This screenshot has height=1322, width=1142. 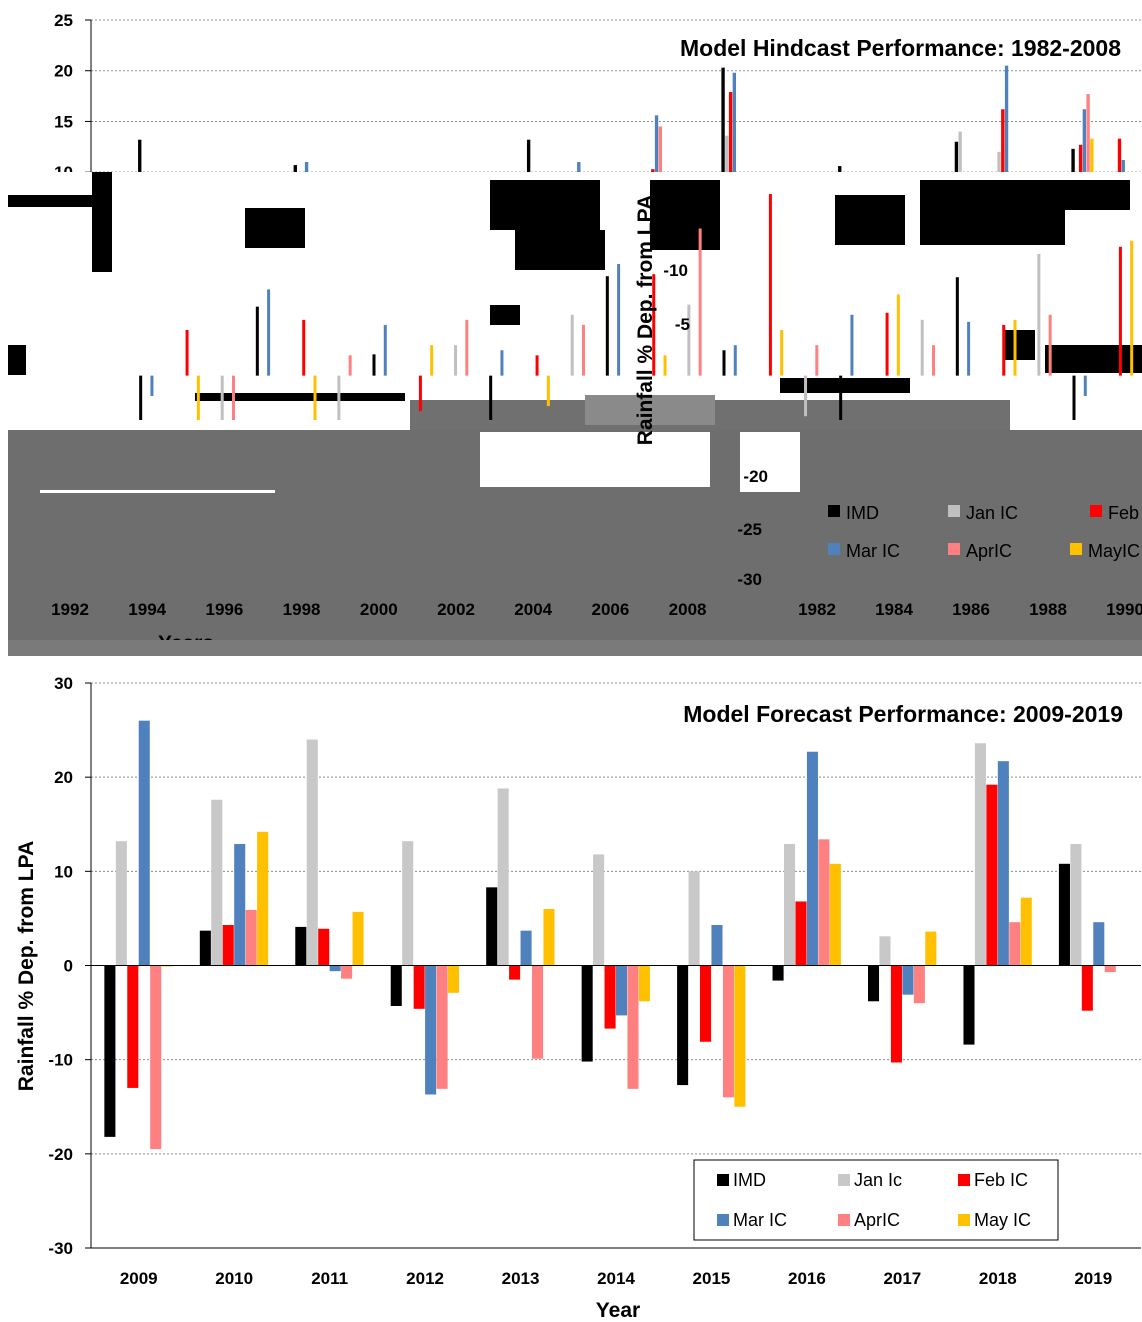 What do you see at coordinates (807, 1278) in the screenshot?
I see `x-tick-label: 2016` at bounding box center [807, 1278].